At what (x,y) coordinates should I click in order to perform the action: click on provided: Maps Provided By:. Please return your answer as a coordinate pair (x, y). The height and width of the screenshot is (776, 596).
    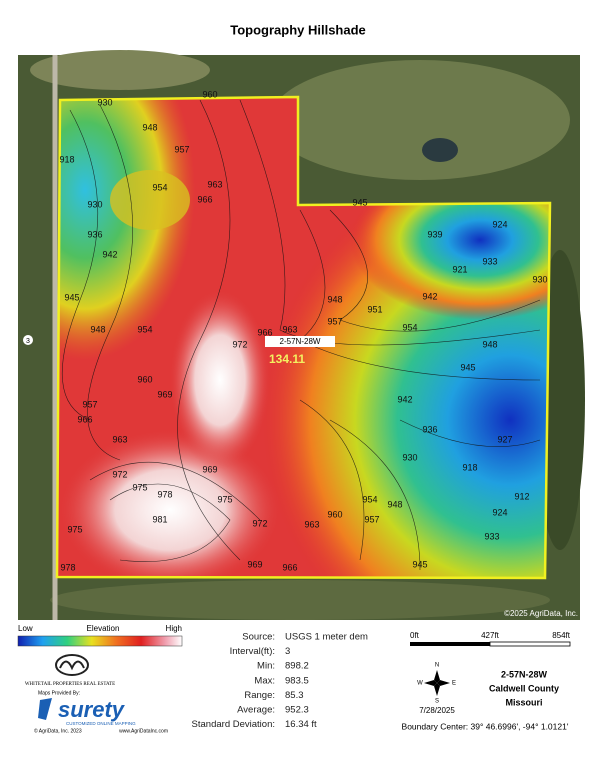
    Looking at the image, I should click on (59, 693).